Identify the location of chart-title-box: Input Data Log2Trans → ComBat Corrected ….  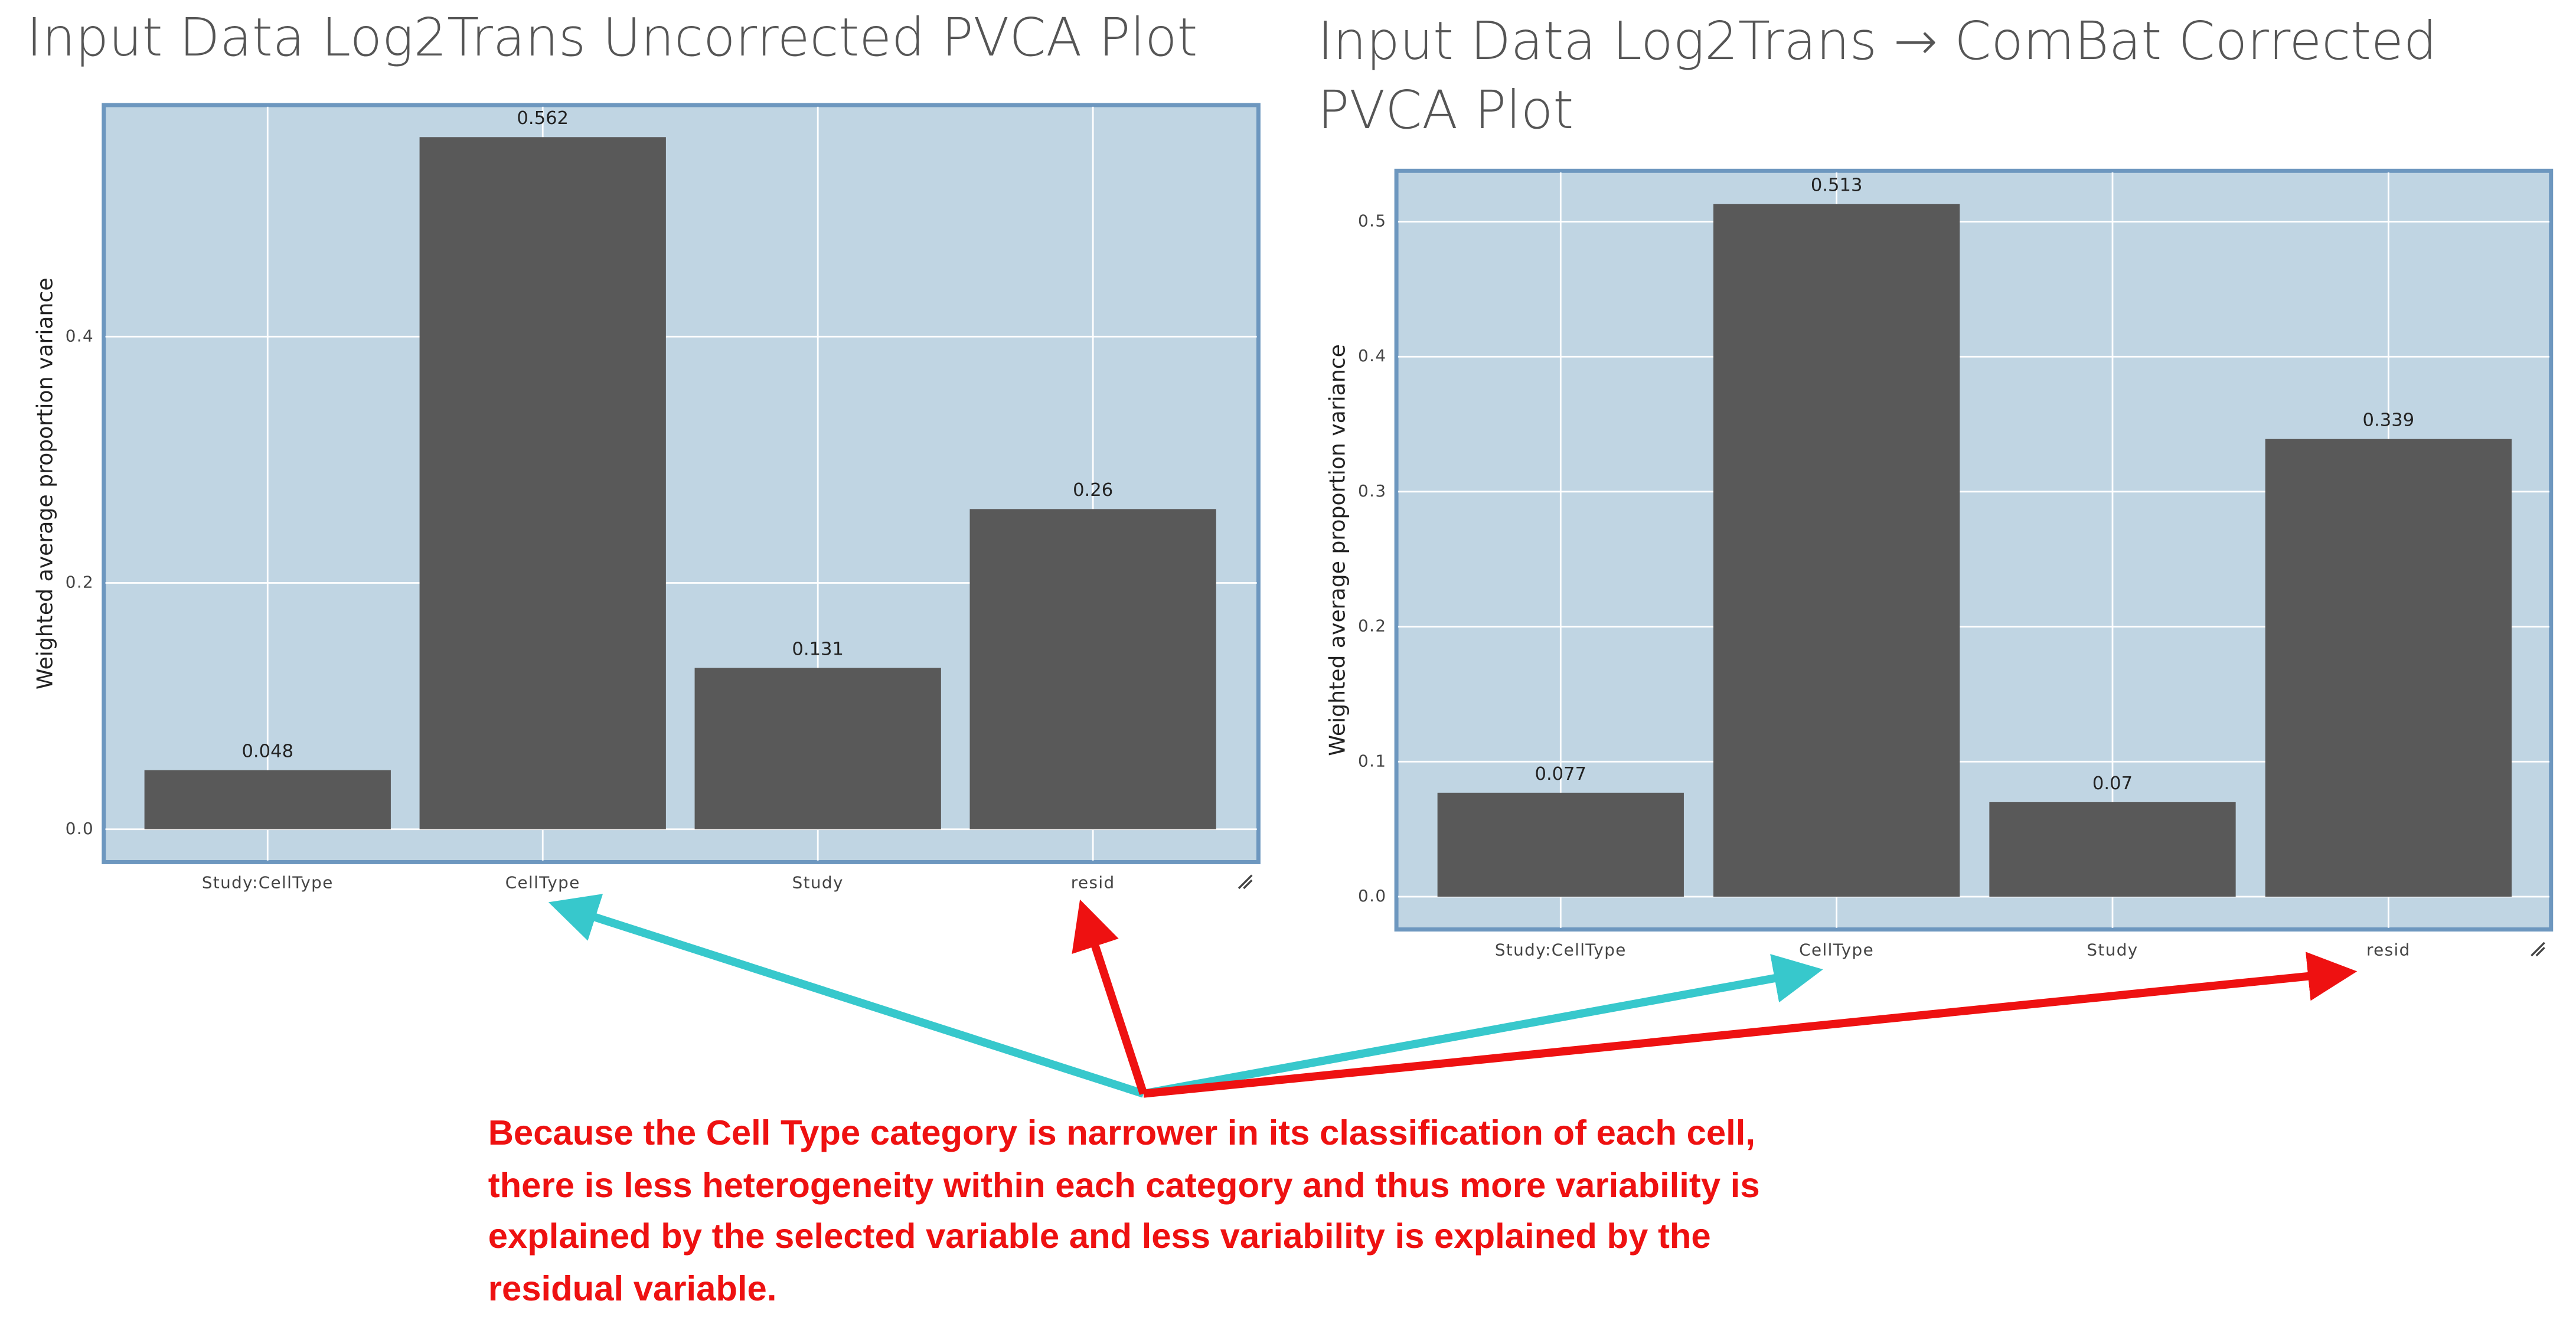
(1877, 75).